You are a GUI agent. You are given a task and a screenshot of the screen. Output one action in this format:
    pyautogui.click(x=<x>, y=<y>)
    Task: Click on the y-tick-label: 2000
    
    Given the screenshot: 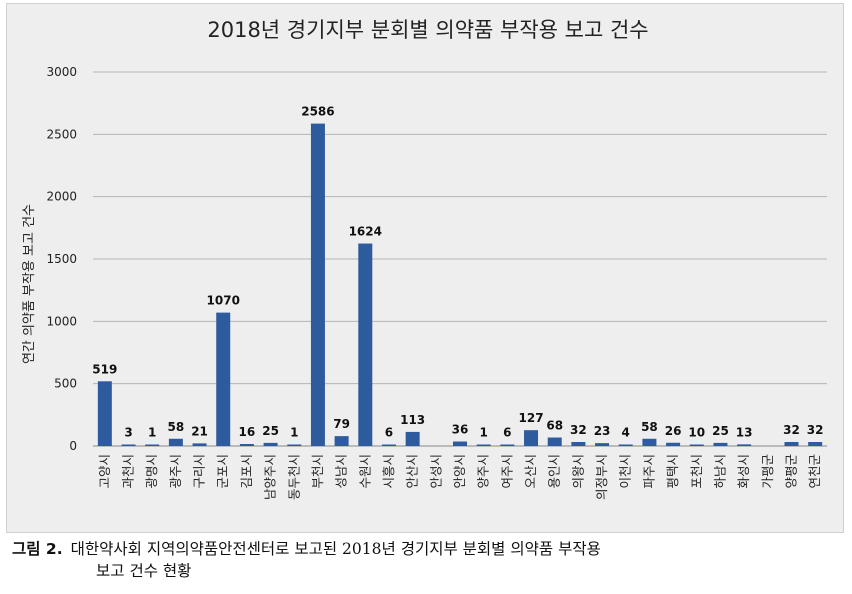 What is the action you would take?
    pyautogui.click(x=61, y=197)
    